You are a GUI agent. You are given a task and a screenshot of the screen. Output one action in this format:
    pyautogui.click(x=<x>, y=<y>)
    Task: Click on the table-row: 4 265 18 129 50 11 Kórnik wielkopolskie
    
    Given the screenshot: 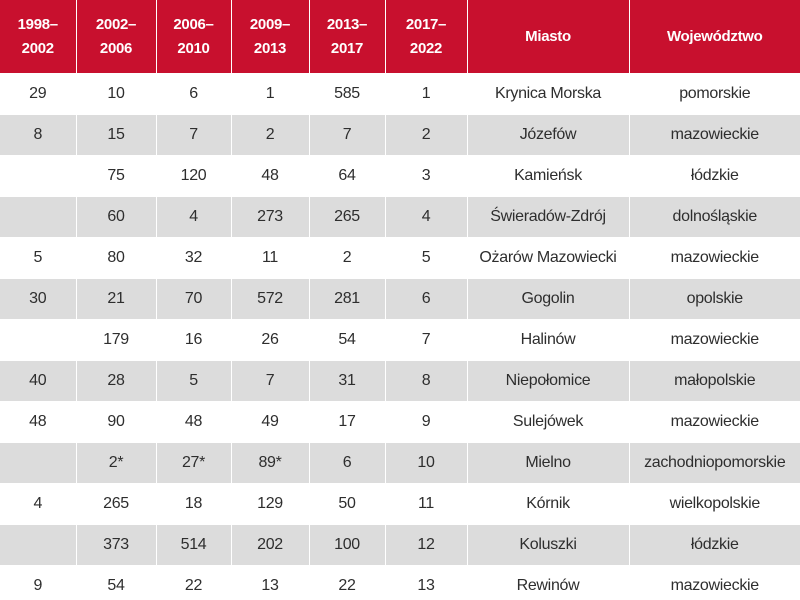 What is the action you would take?
    pyautogui.click(x=400, y=504)
    